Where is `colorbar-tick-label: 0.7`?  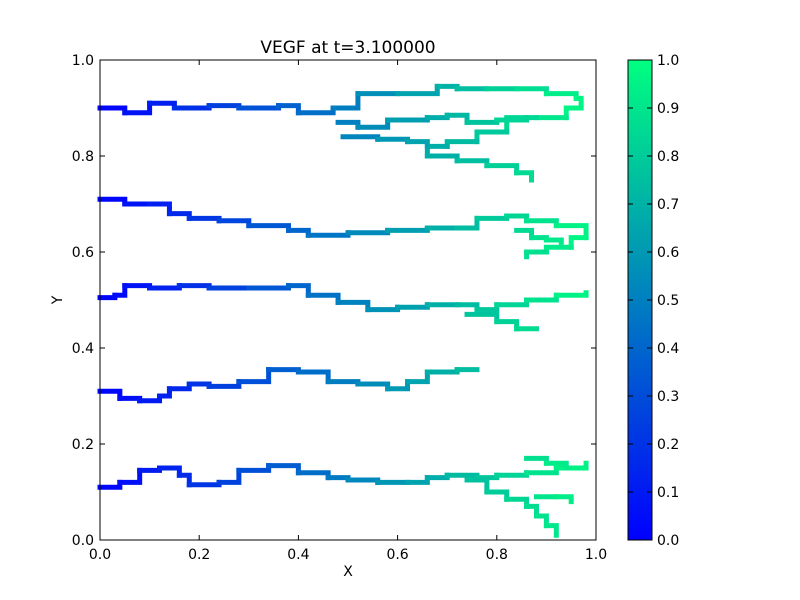
colorbar-tick-label: 0.7 is located at coordinates (668, 205).